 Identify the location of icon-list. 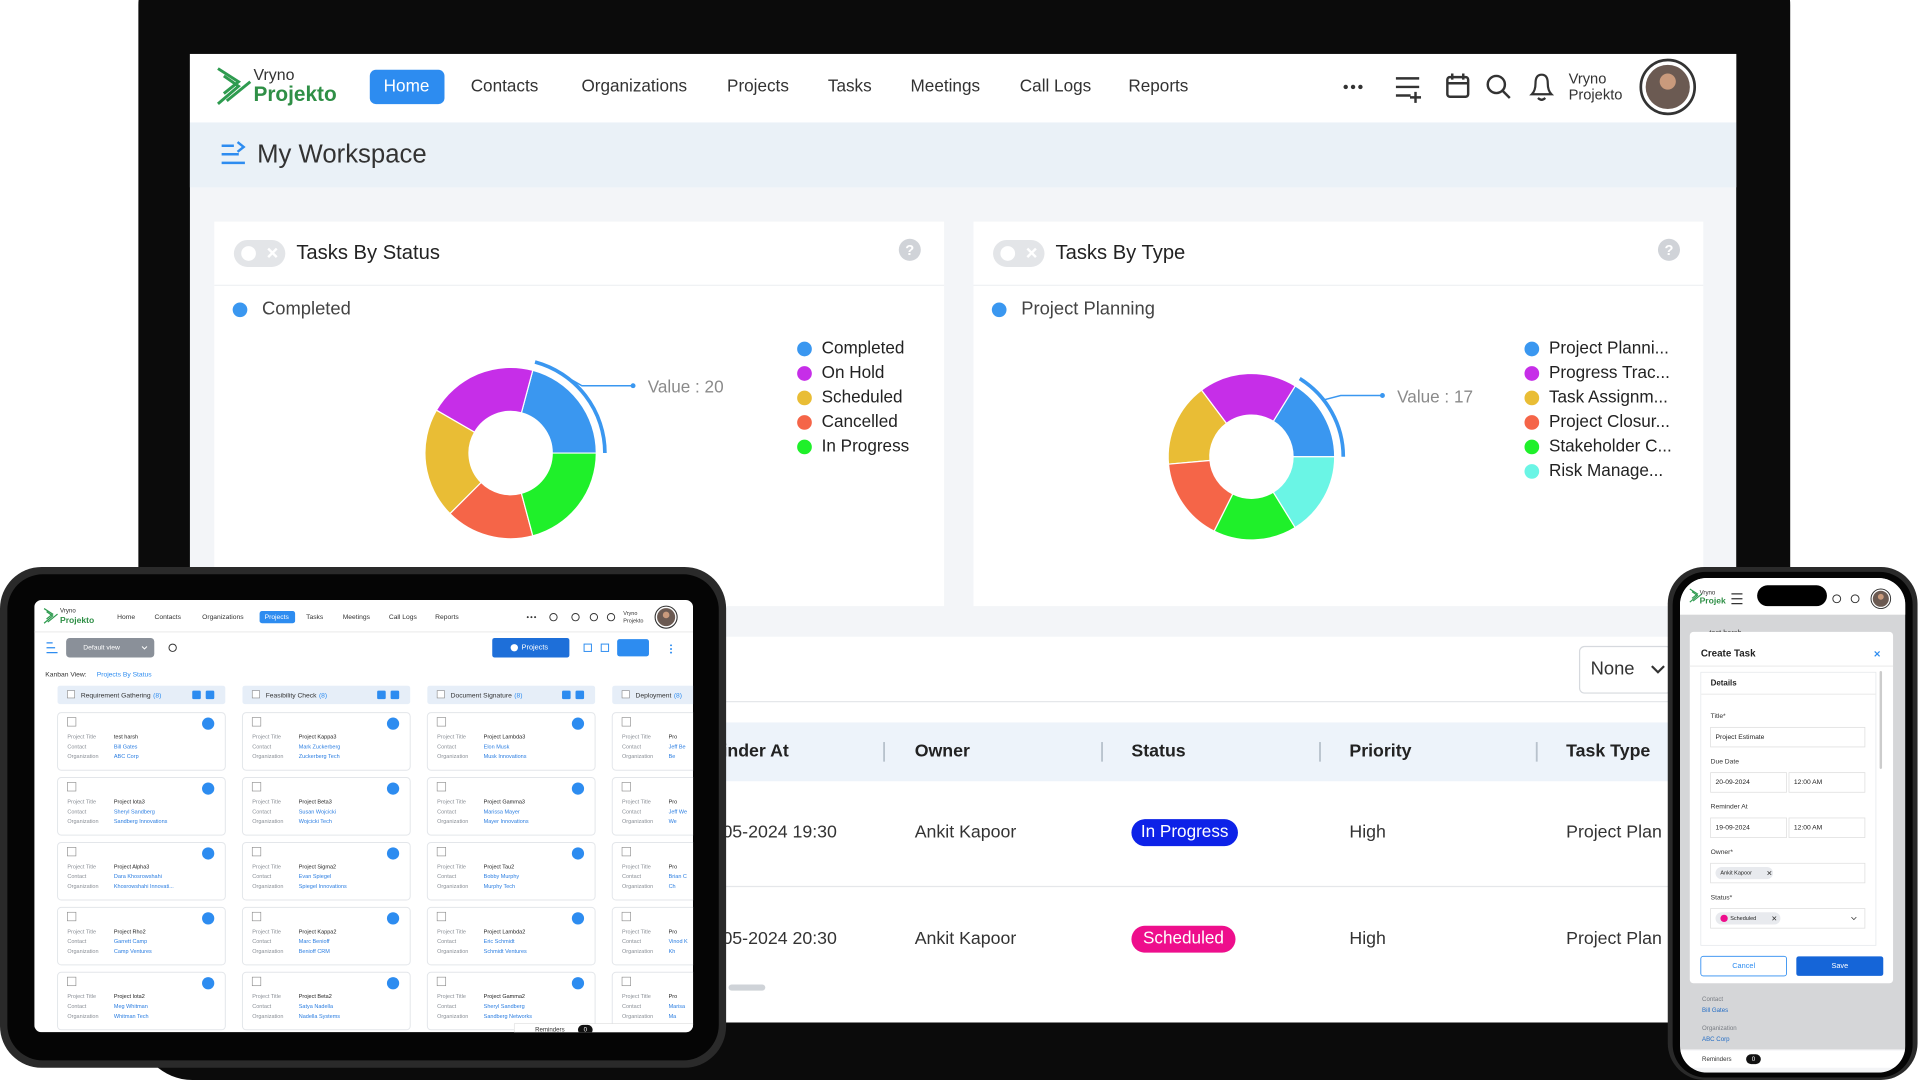
(1408, 90).